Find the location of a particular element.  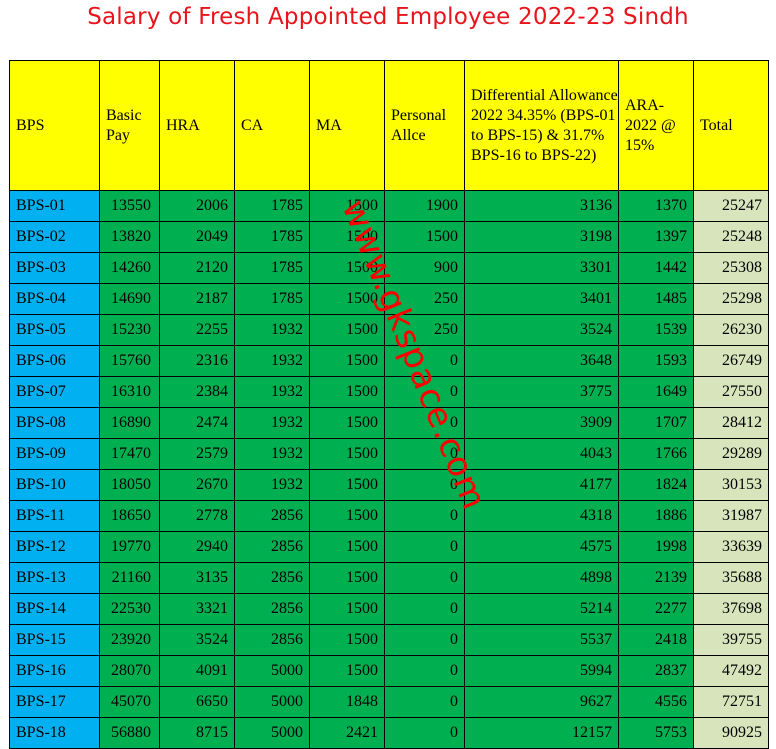

cell-bps: BPS-18 is located at coordinates (54, 733).